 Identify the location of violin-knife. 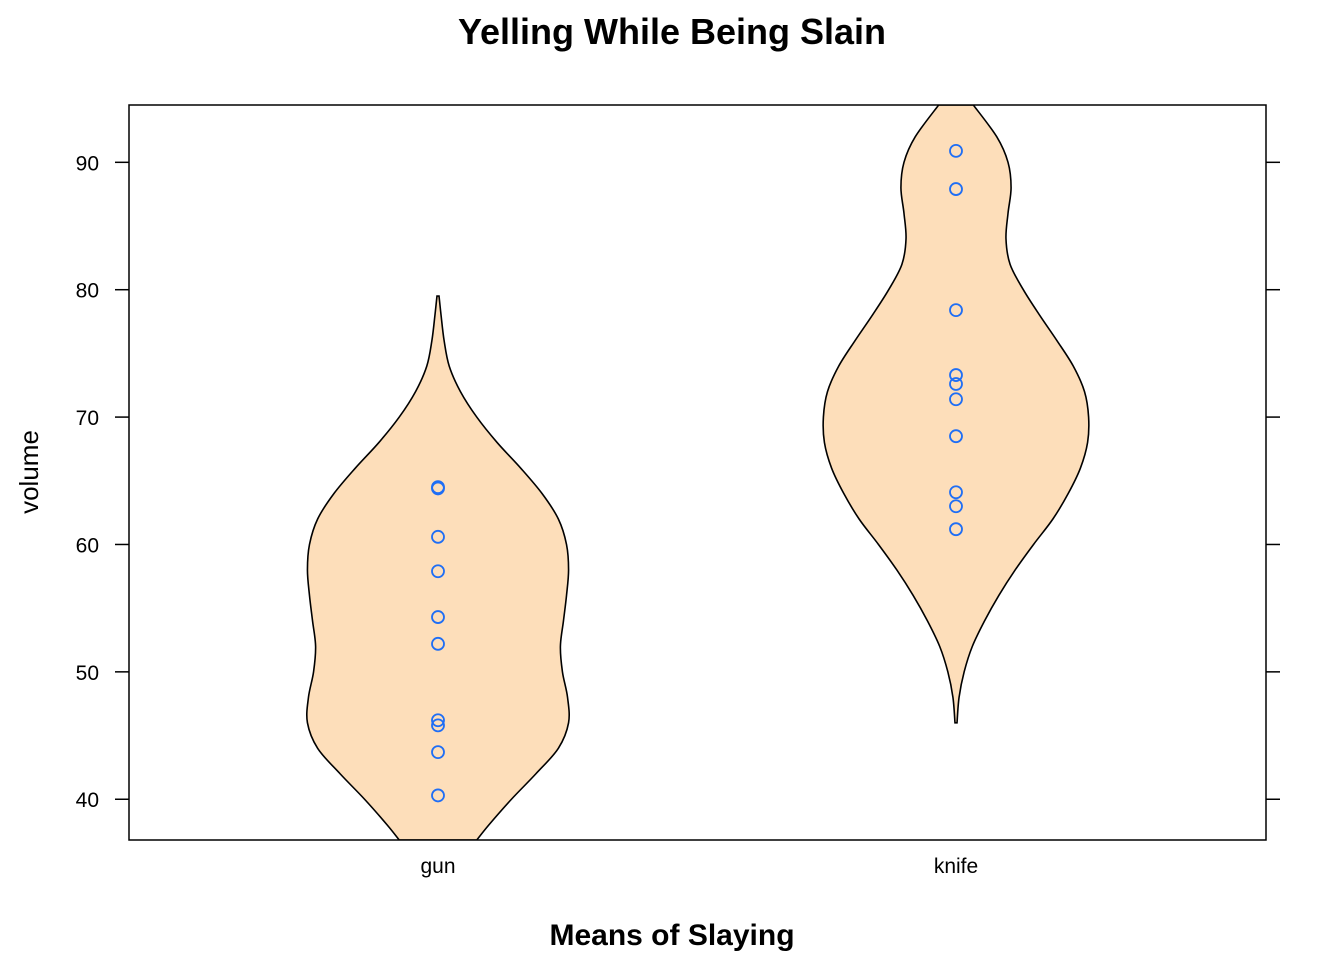
(956, 414).